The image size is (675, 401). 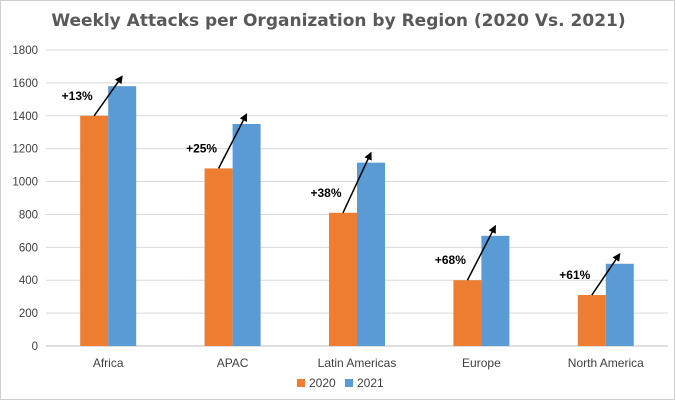 I want to click on y-tick-label: 400, so click(x=28, y=281).